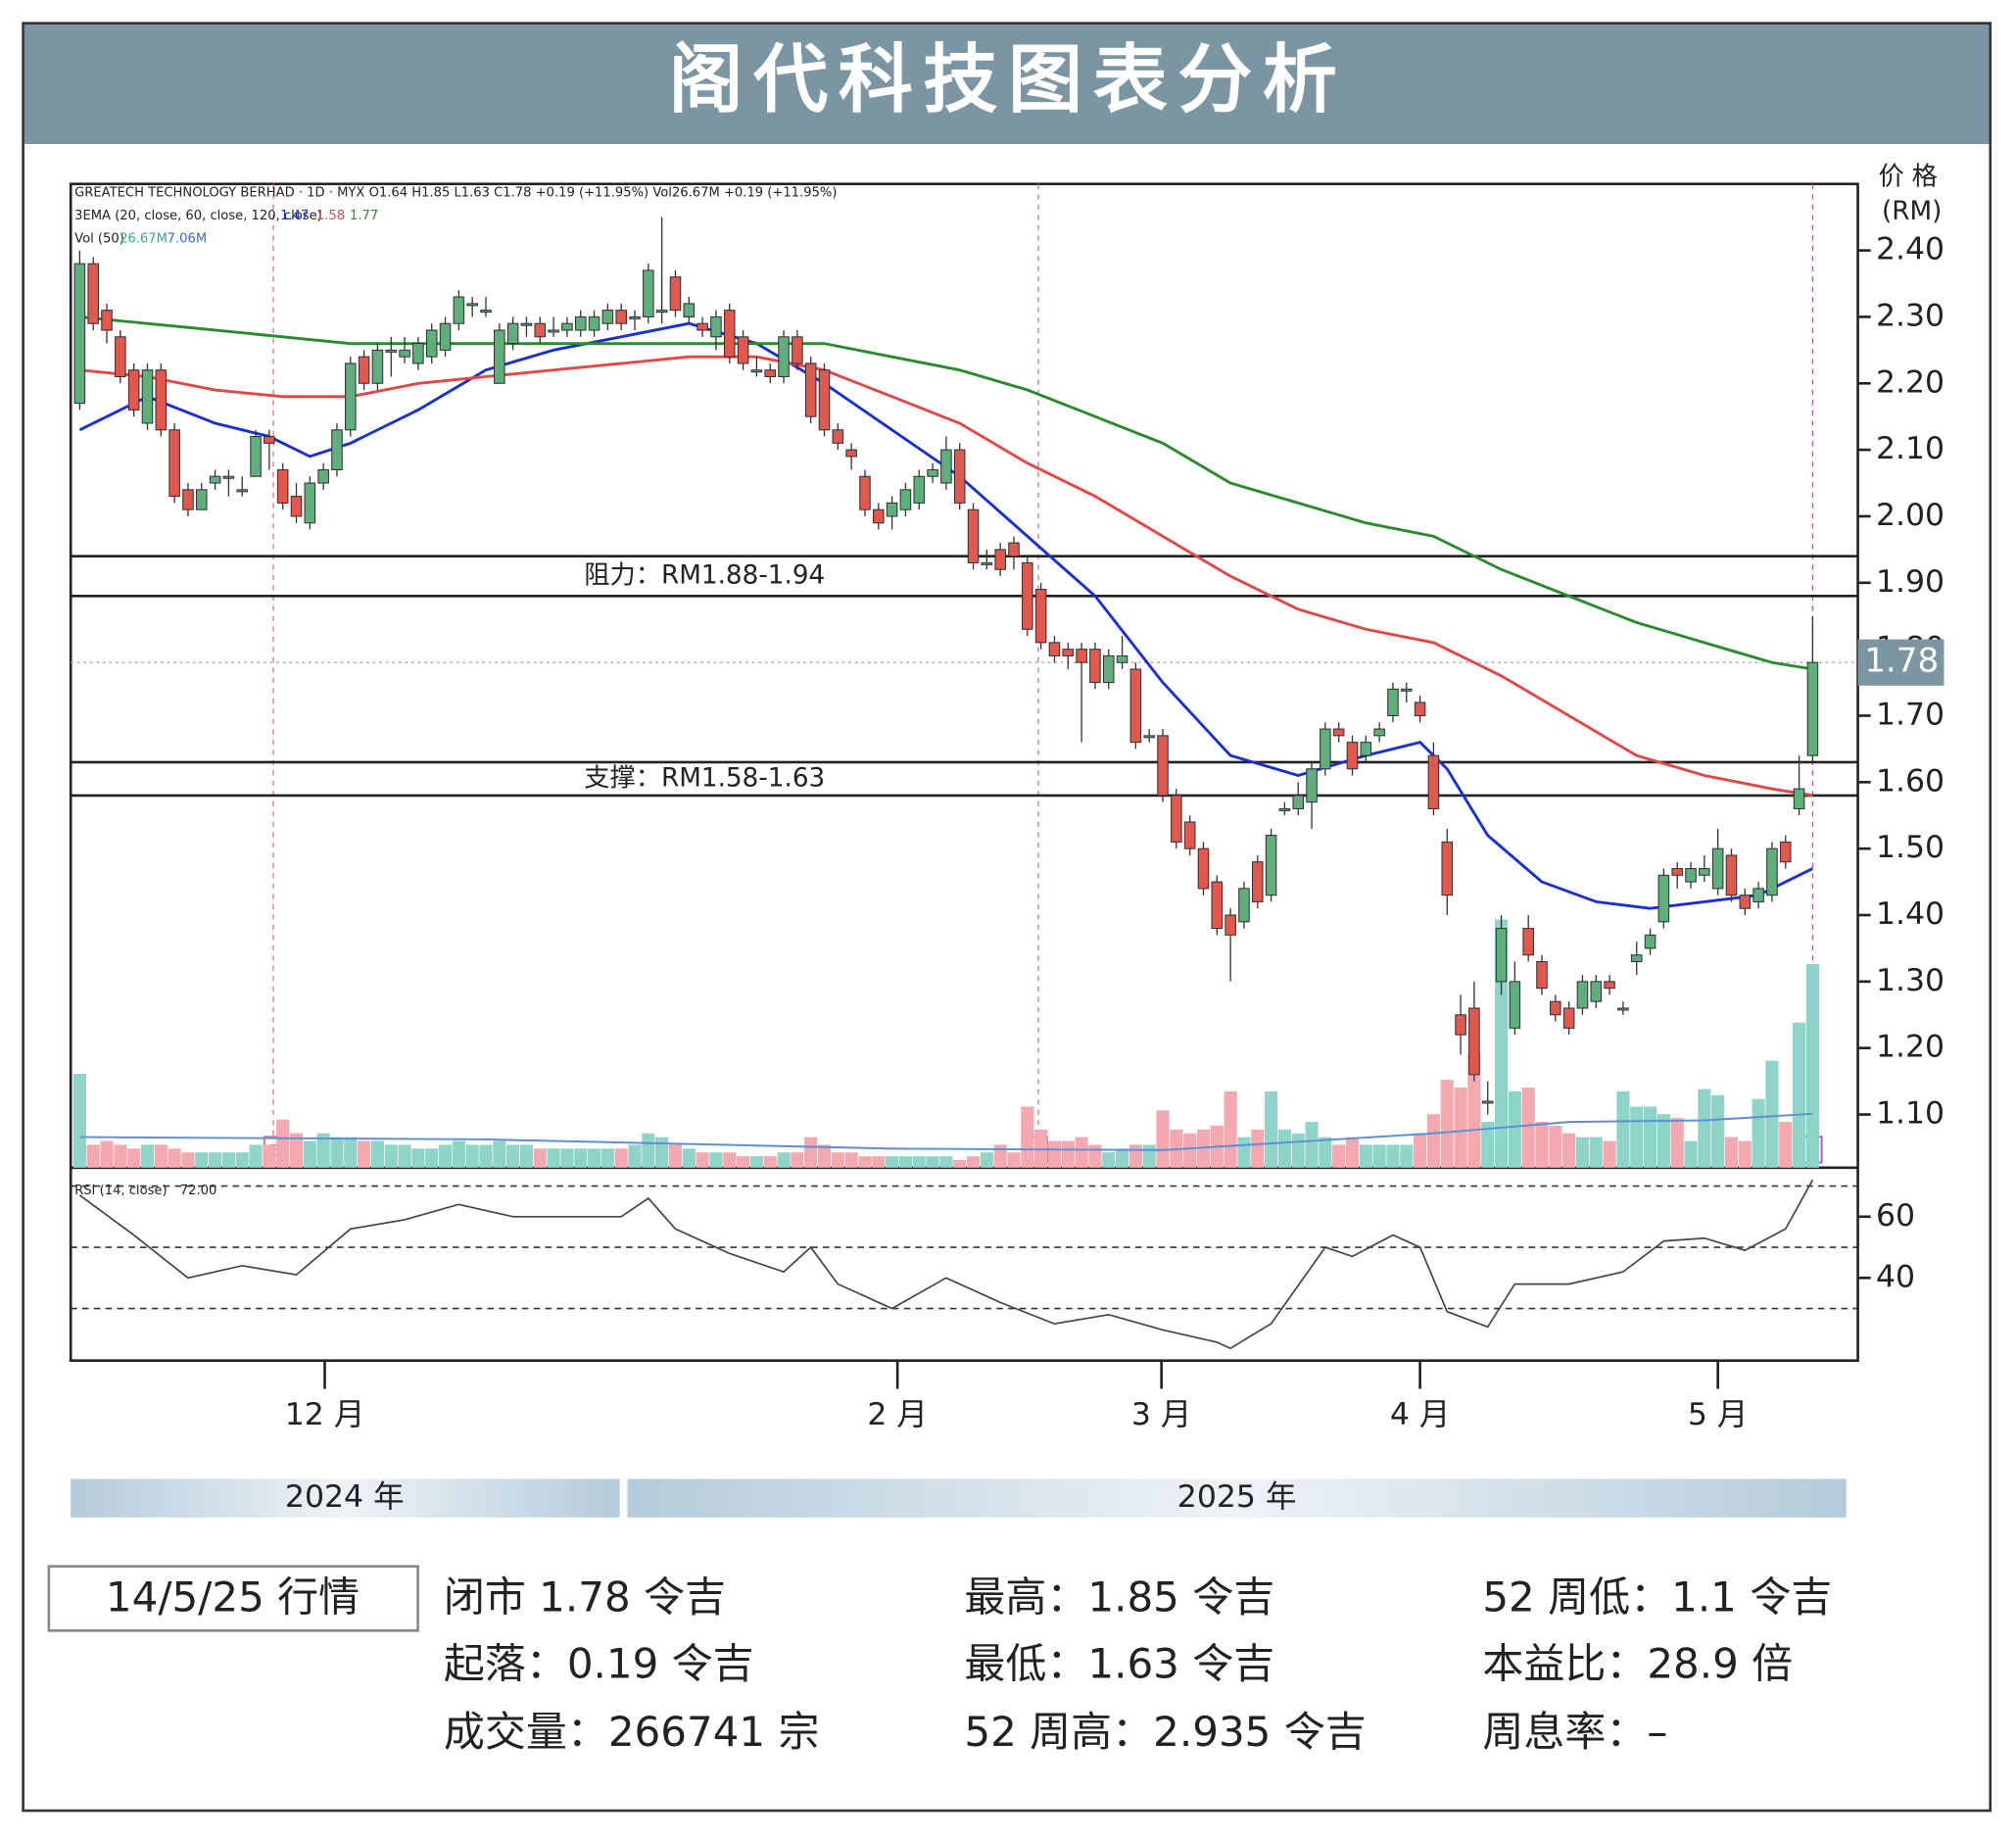  Describe the element at coordinates (144, 239) in the screenshot. I see `vol-legend-value: 26.67M` at that location.